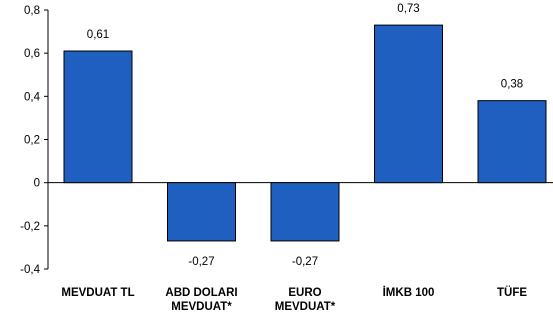  What do you see at coordinates (30, 270) in the screenshot?
I see `y-tick-label: -0,4` at bounding box center [30, 270].